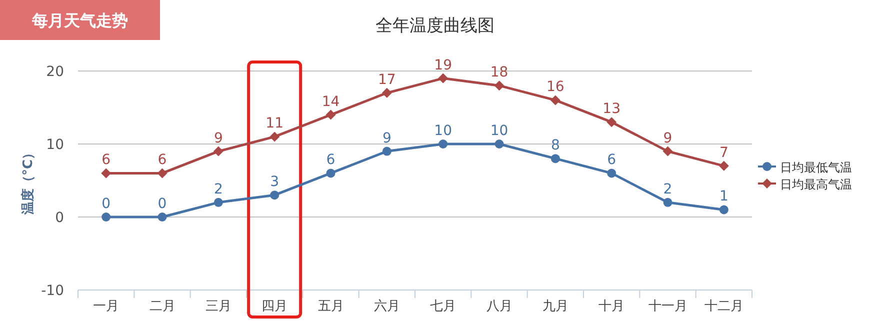 The height and width of the screenshot is (322, 870). Describe the element at coordinates (162, 306) in the screenshot. I see `x-tick-label: 二月` at that location.